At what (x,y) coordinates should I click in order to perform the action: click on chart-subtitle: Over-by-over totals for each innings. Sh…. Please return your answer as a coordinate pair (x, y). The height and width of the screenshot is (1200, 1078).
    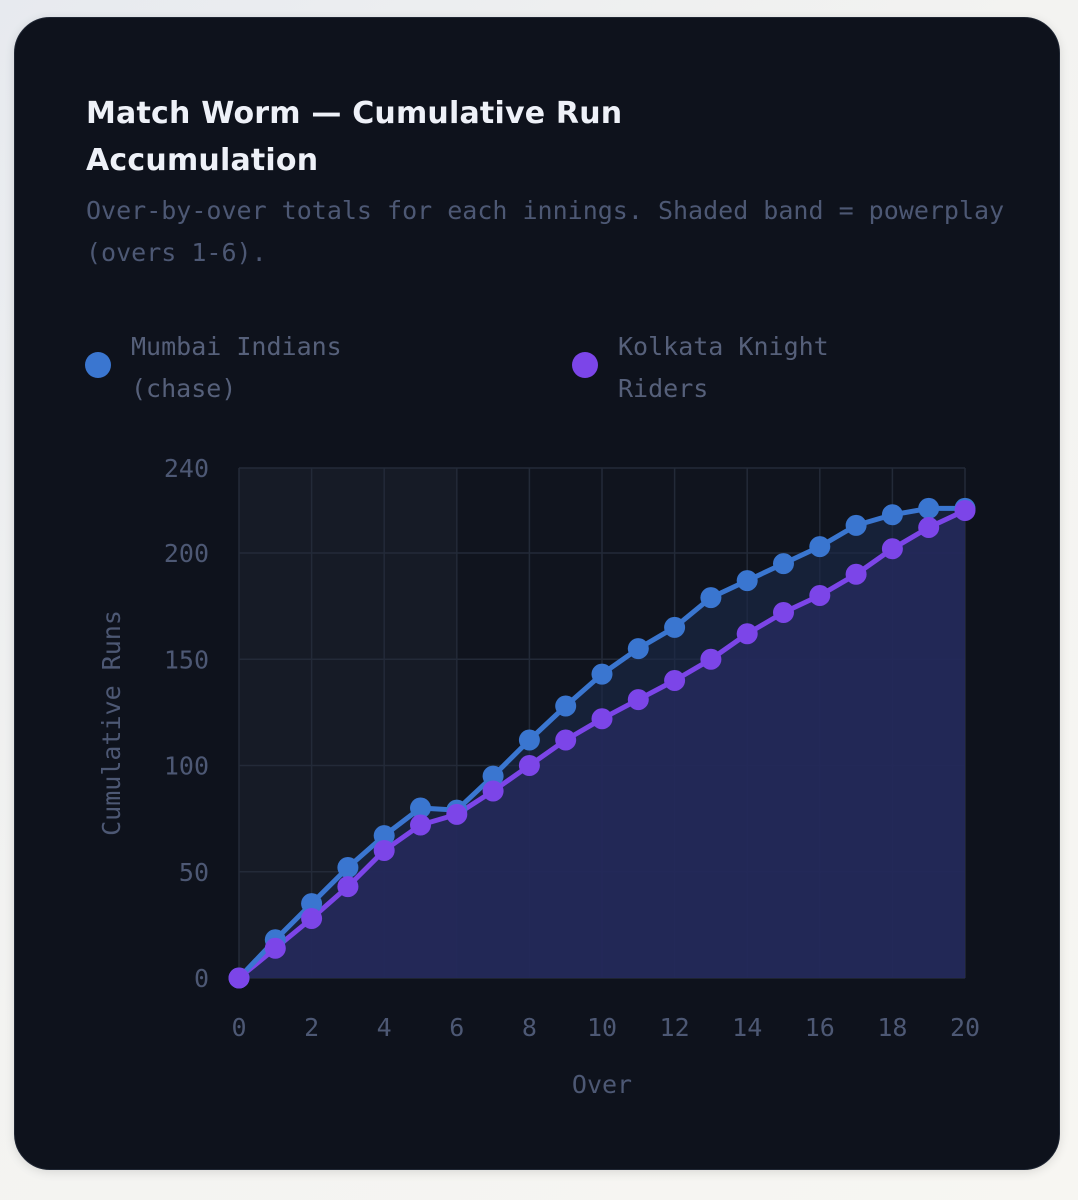
    Looking at the image, I should click on (545, 231).